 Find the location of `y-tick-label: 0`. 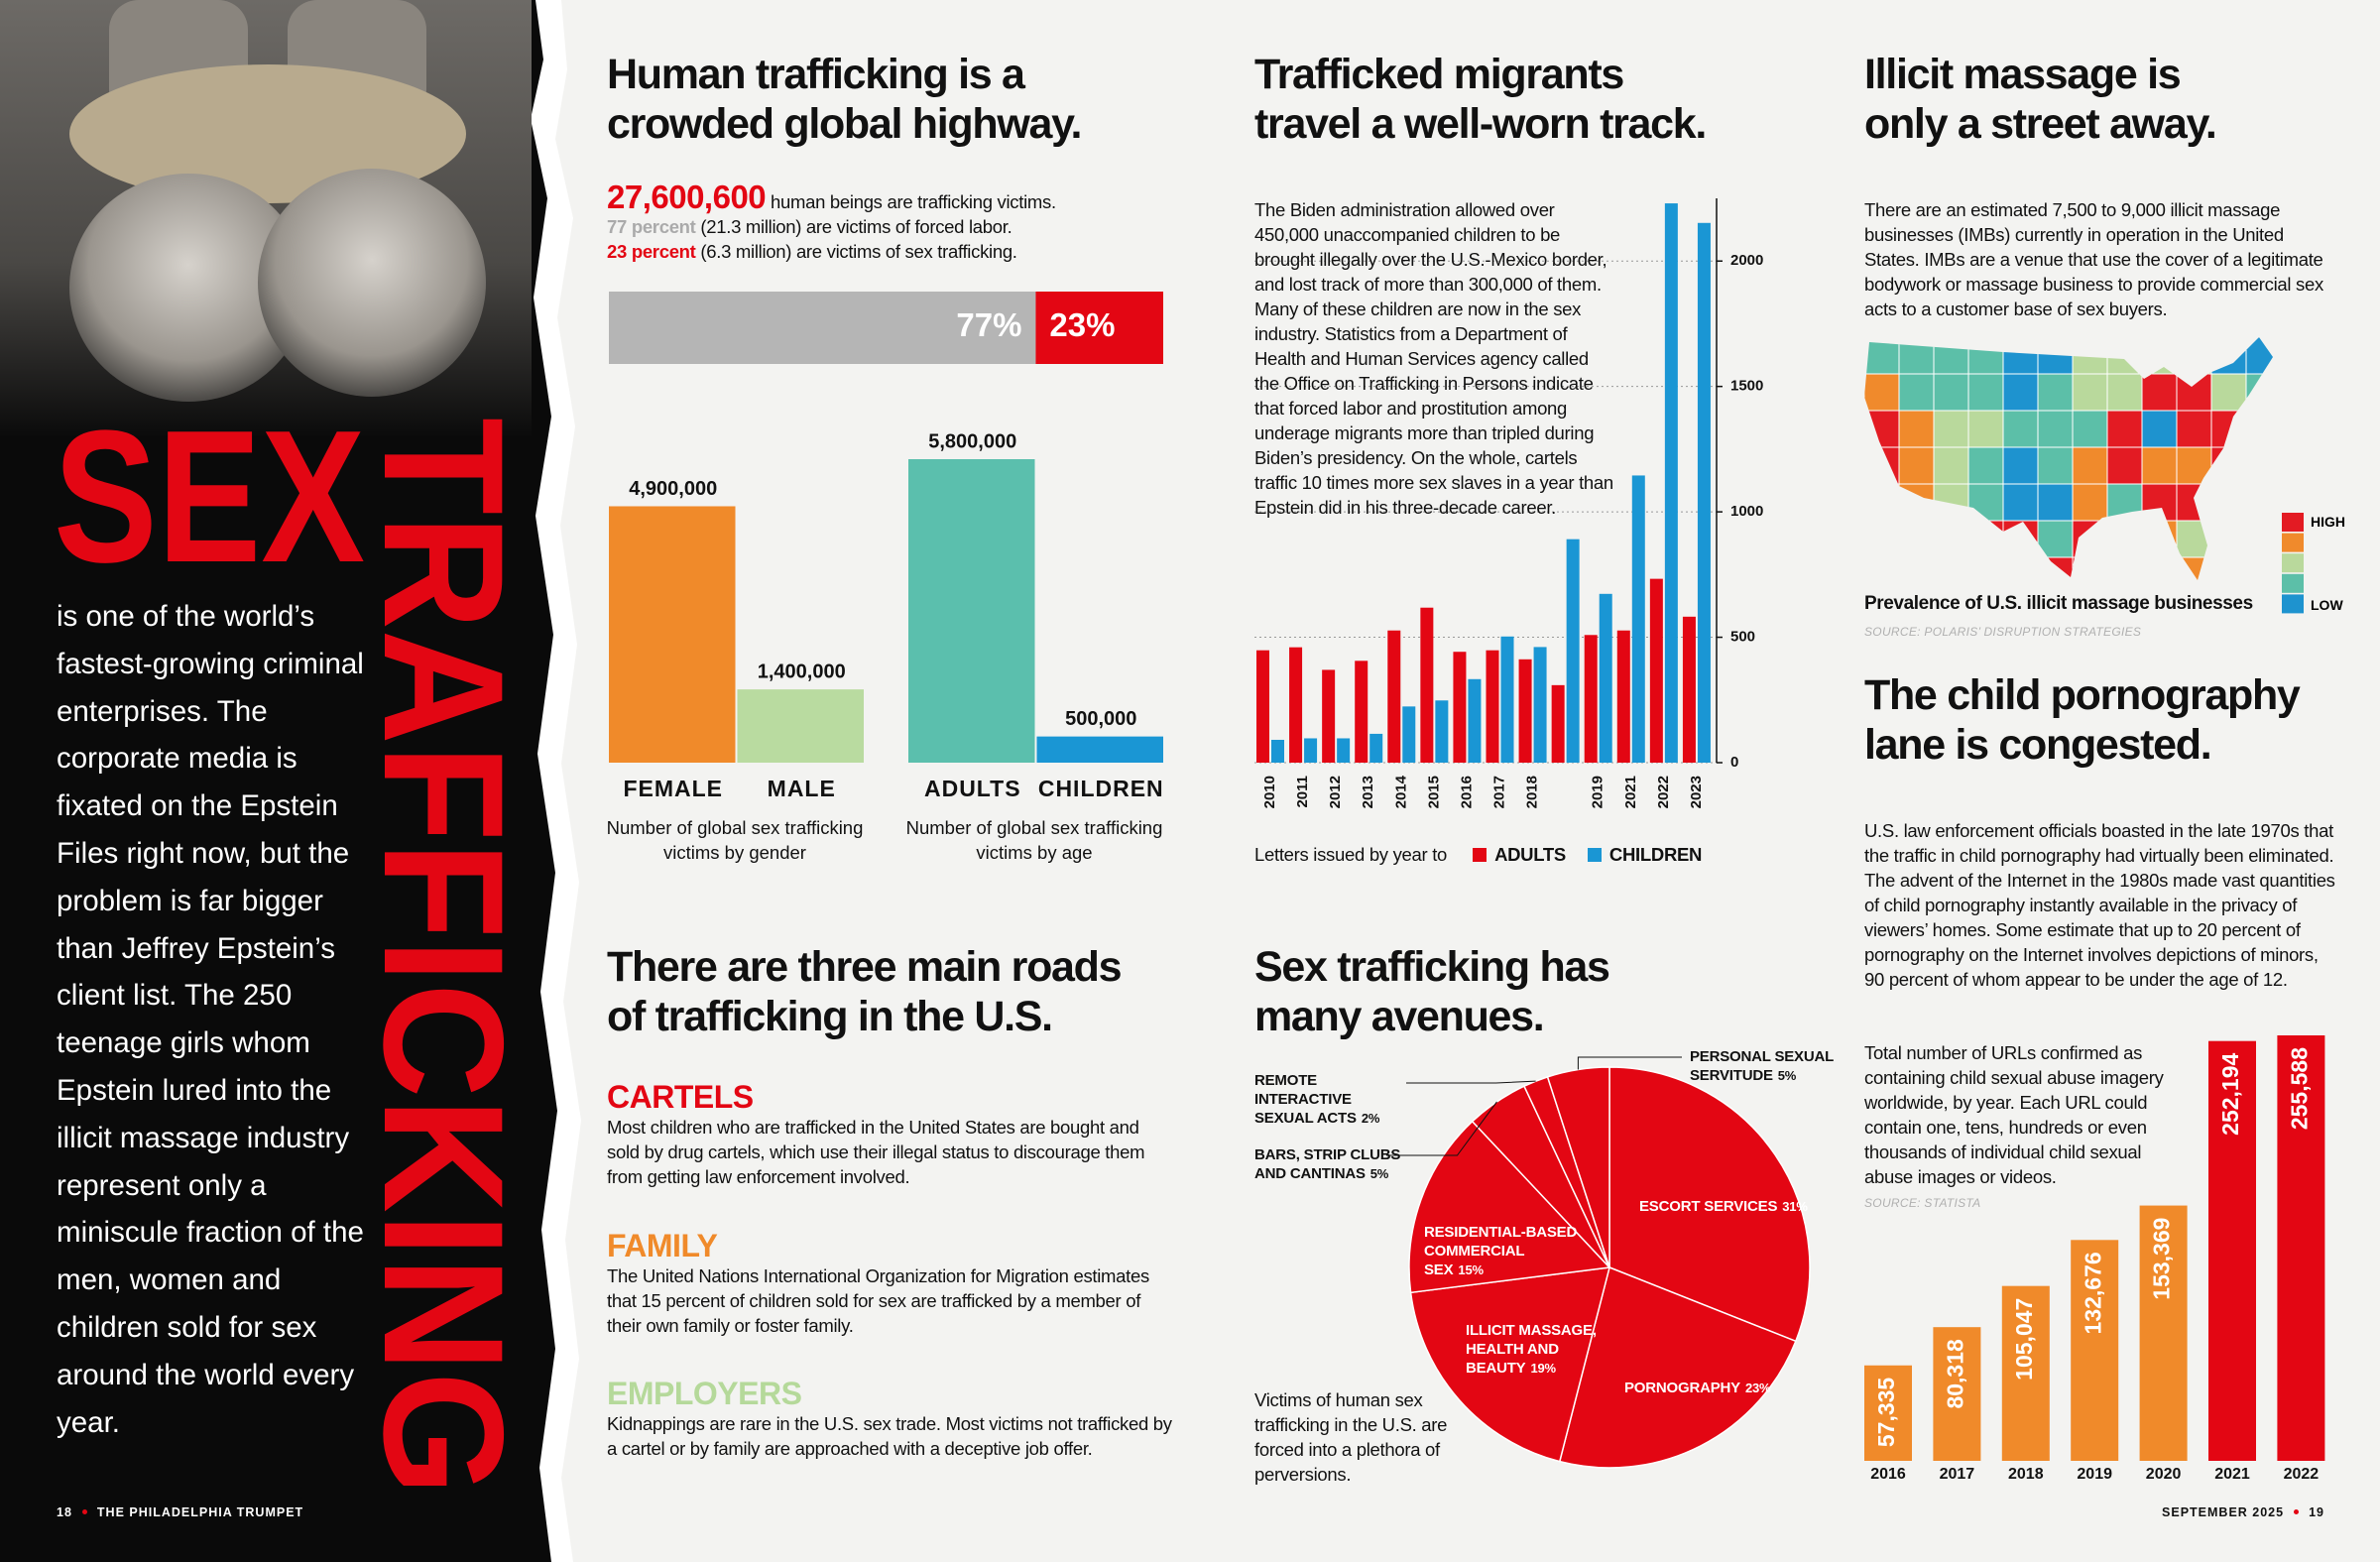

y-tick-label: 0 is located at coordinates (1734, 762).